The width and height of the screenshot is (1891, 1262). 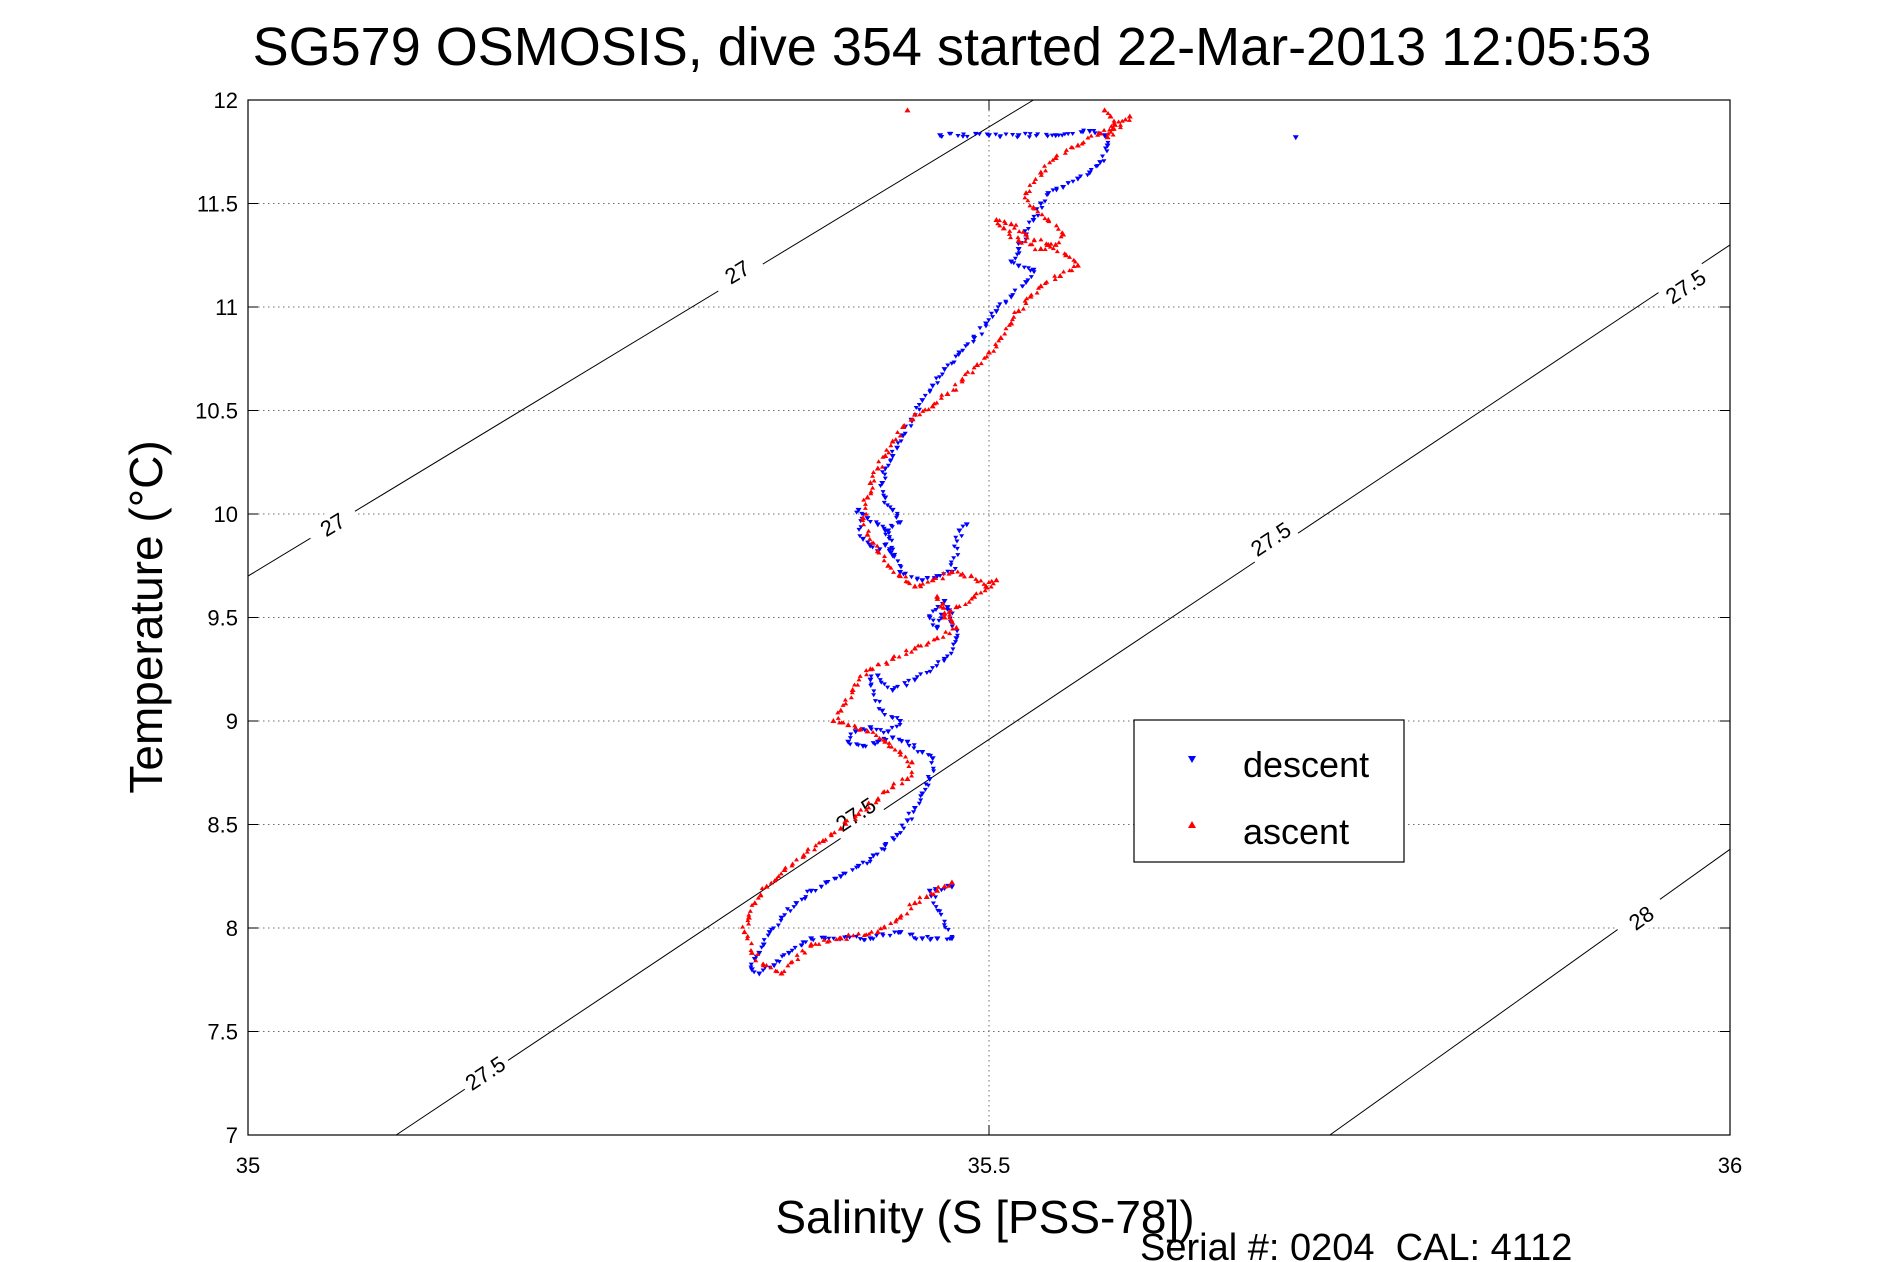 What do you see at coordinates (146, 616) in the screenshot?
I see `y-axis-label: Temperature (°C)` at bounding box center [146, 616].